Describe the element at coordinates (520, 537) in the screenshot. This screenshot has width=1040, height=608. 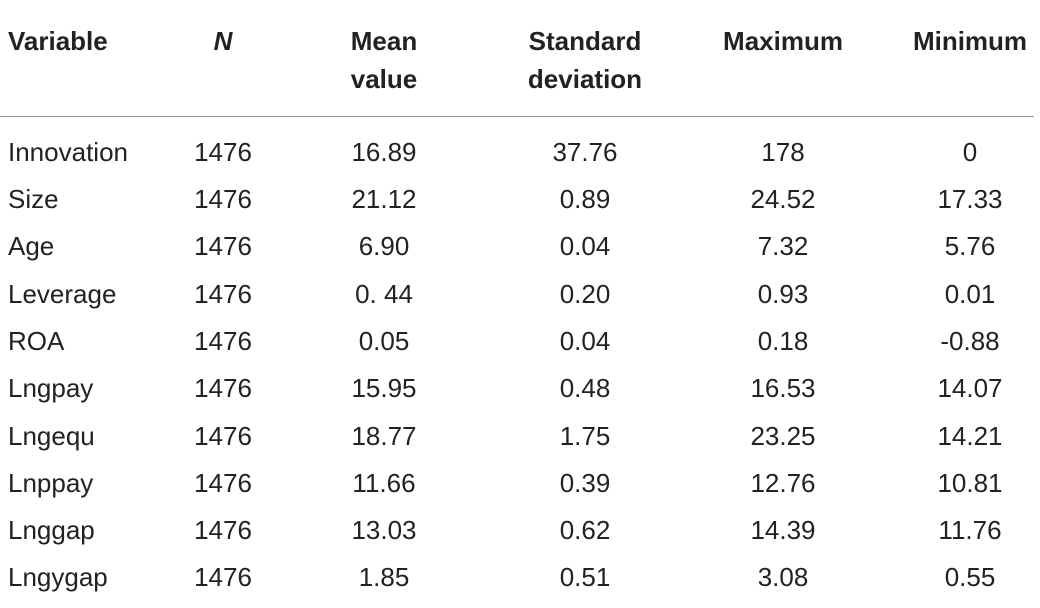
I see `table-row: Lnggap 1476 13.03 0.62 14.39 11.76` at that location.